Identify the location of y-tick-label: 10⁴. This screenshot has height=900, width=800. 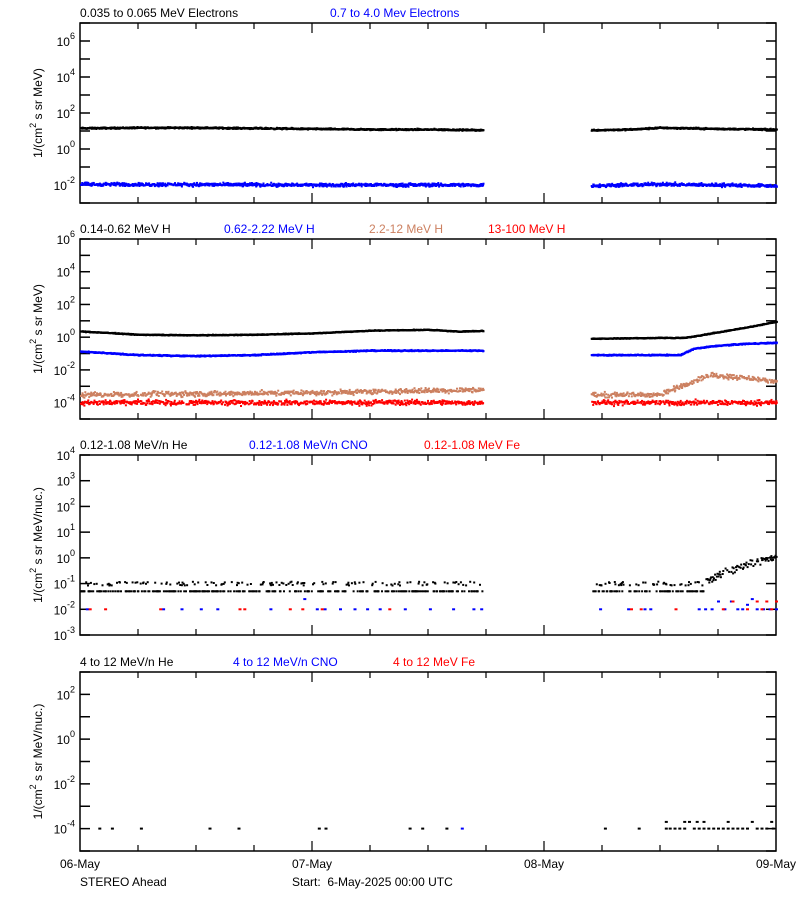
(66, 76).